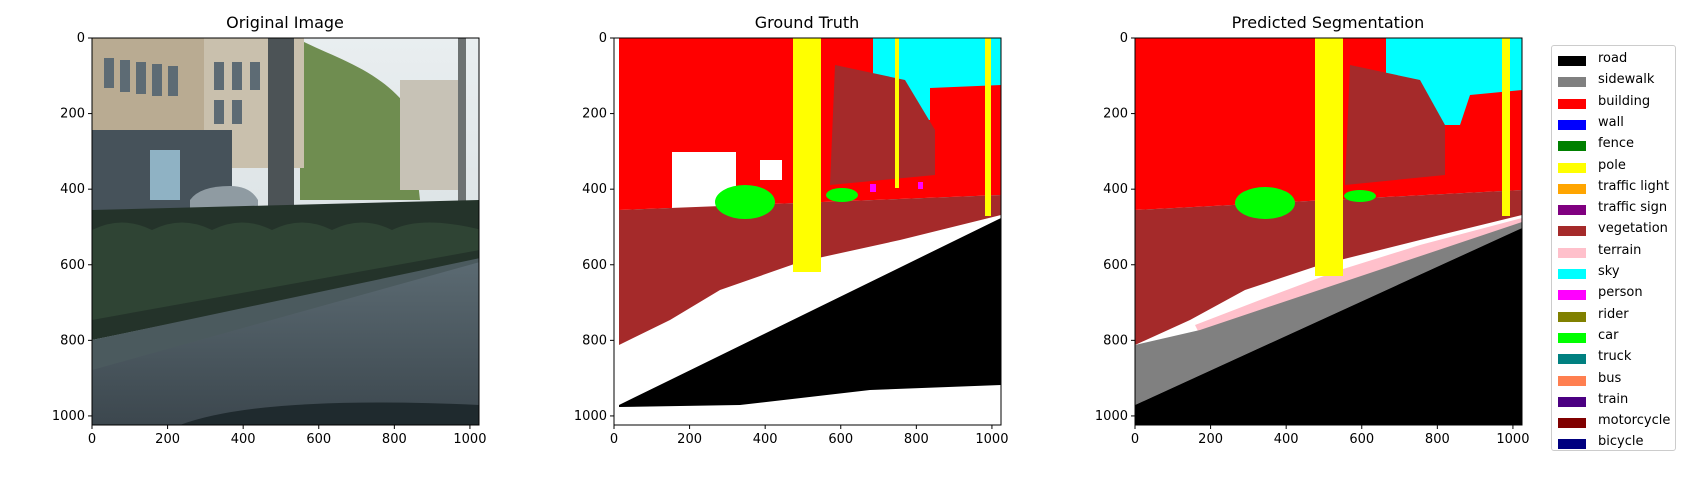  Describe the element at coordinates (1608, 335) in the screenshot. I see `legend-label: car` at that location.